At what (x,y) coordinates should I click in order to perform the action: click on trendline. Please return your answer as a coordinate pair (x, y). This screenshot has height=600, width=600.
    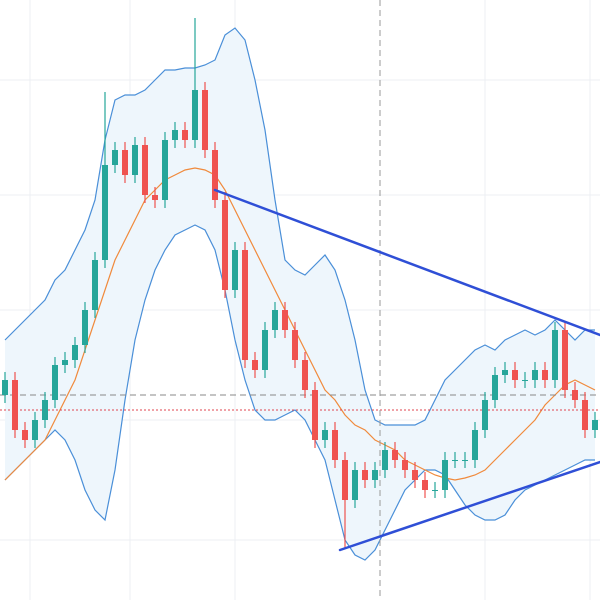
    Looking at the image, I should click on (469, 506).